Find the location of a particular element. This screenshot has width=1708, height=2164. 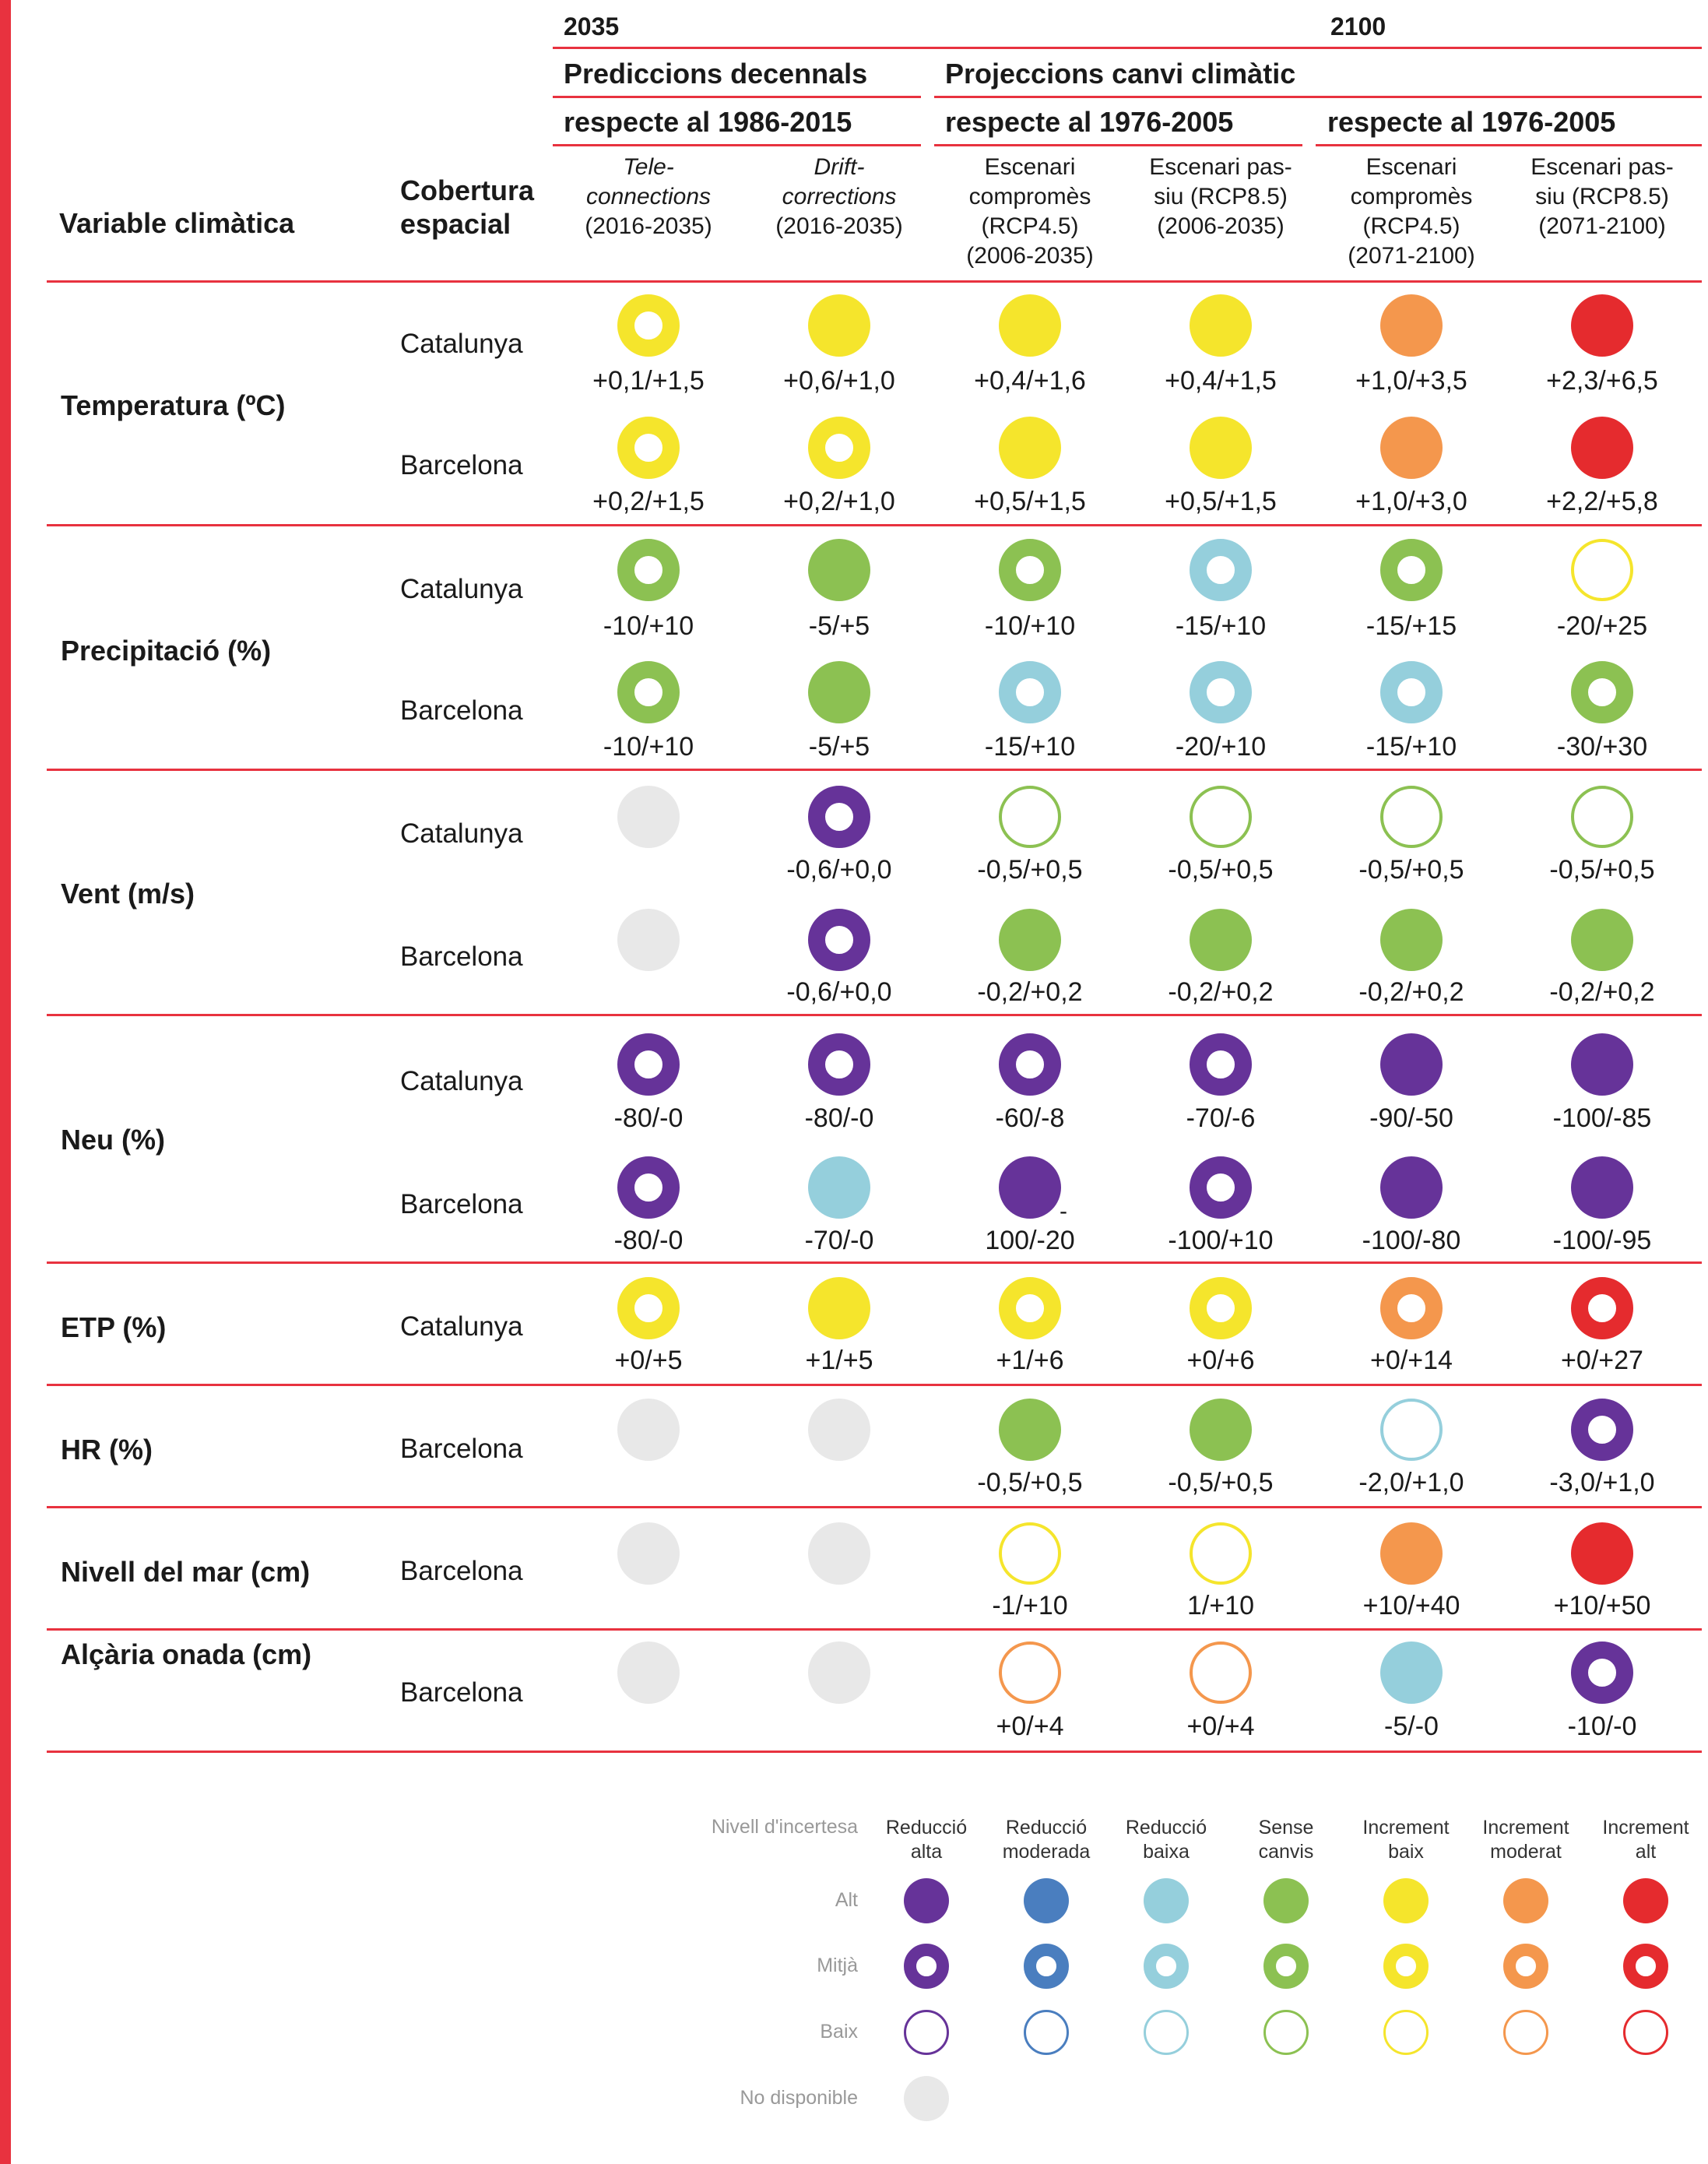

column-header-1: Tele-connections (2016-2035) is located at coordinates (648, 197).